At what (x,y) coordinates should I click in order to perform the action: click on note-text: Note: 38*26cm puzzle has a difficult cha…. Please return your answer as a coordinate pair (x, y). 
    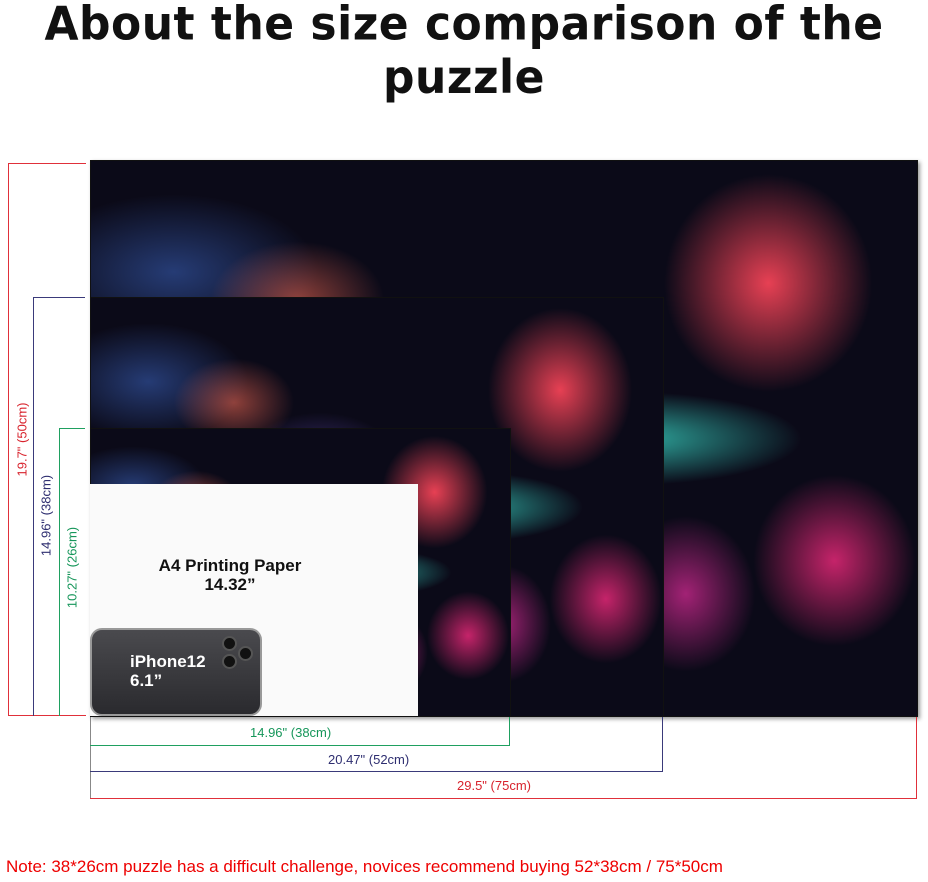
    Looking at the image, I should click on (364, 866).